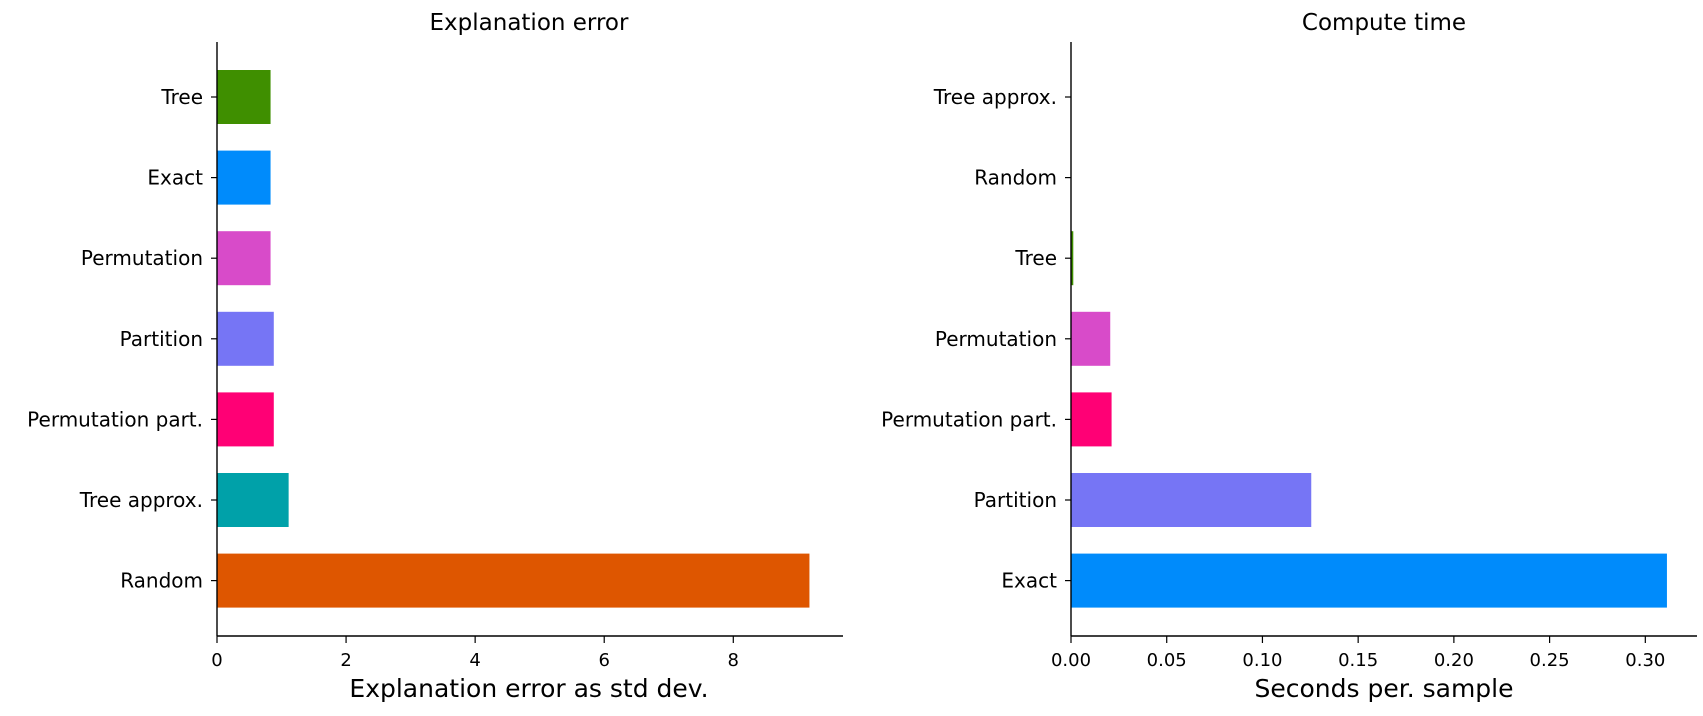 This screenshot has height=716, width=1703. What do you see at coordinates (253, 500) in the screenshot?
I see `bar-tree-approx` at bounding box center [253, 500].